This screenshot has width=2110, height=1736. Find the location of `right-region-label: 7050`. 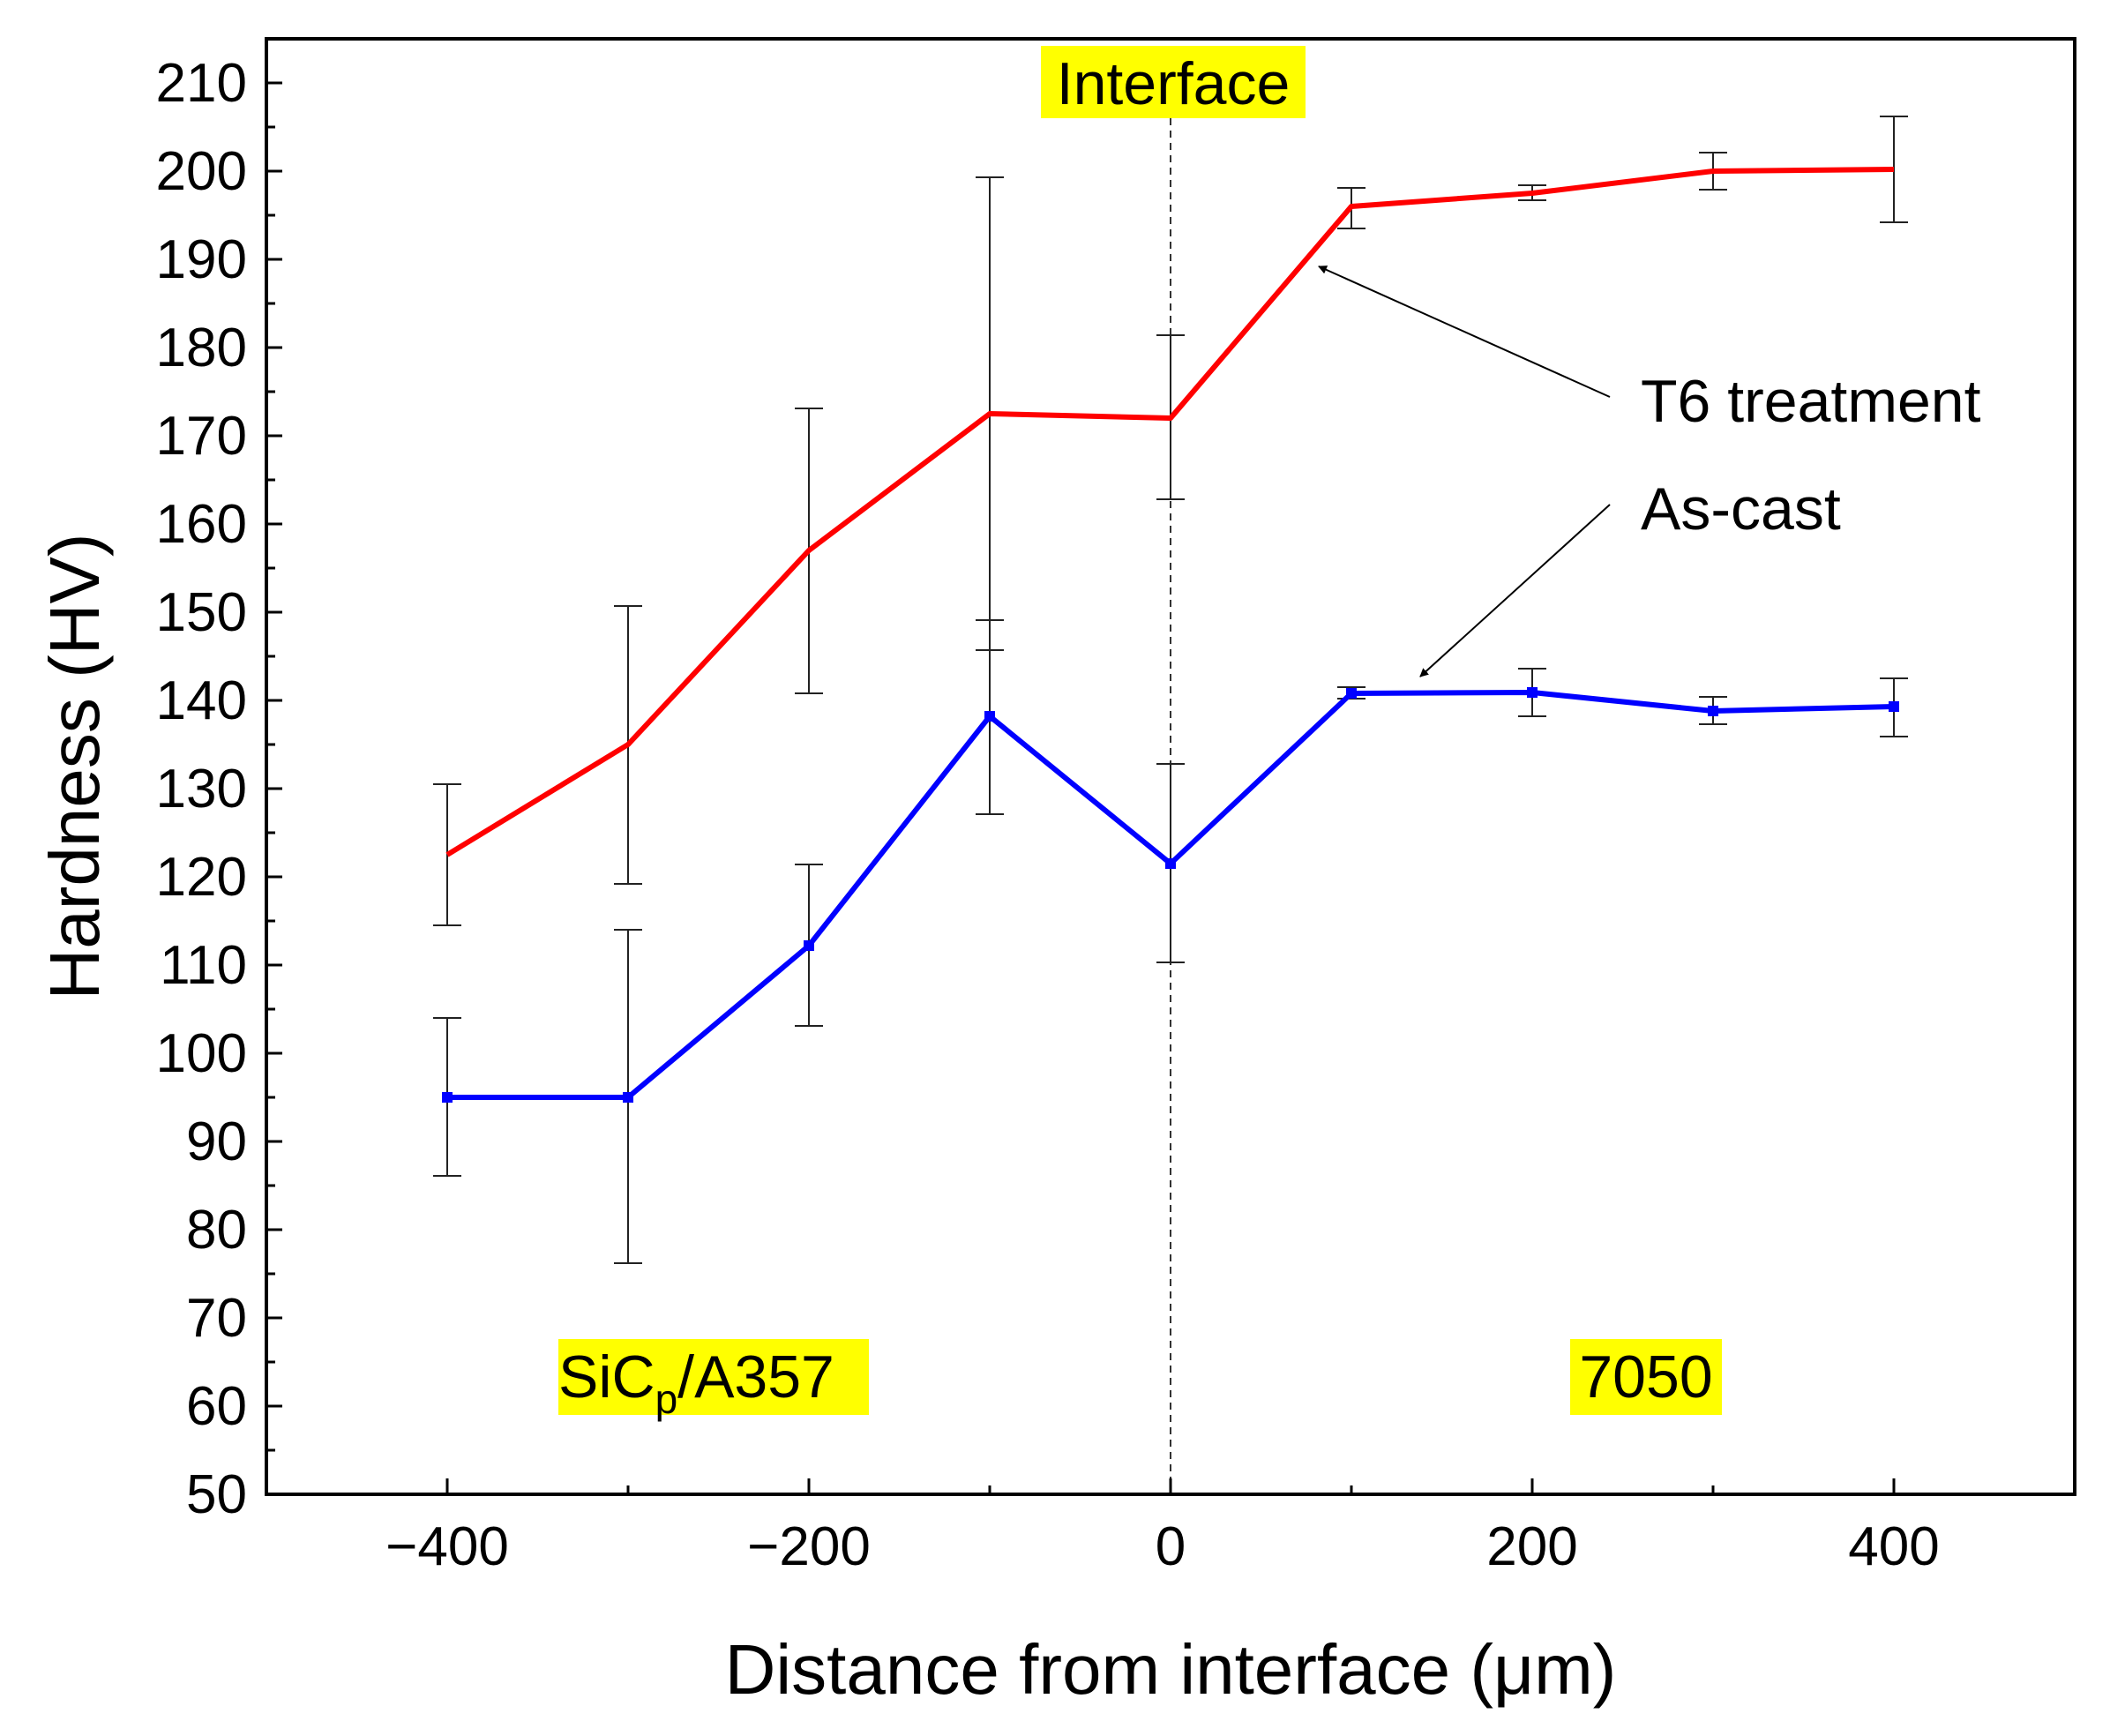

right-region-label: 7050 is located at coordinates (1645, 1376).